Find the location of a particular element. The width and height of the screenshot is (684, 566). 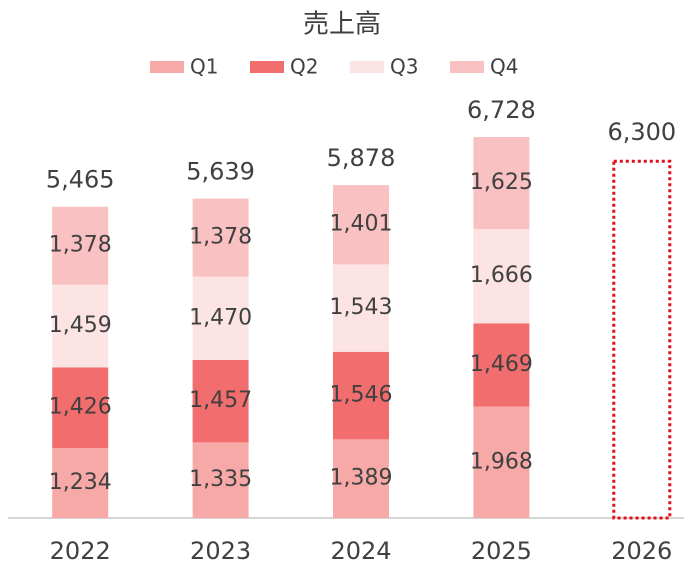

value-label: 1,389 is located at coordinates (361, 478).